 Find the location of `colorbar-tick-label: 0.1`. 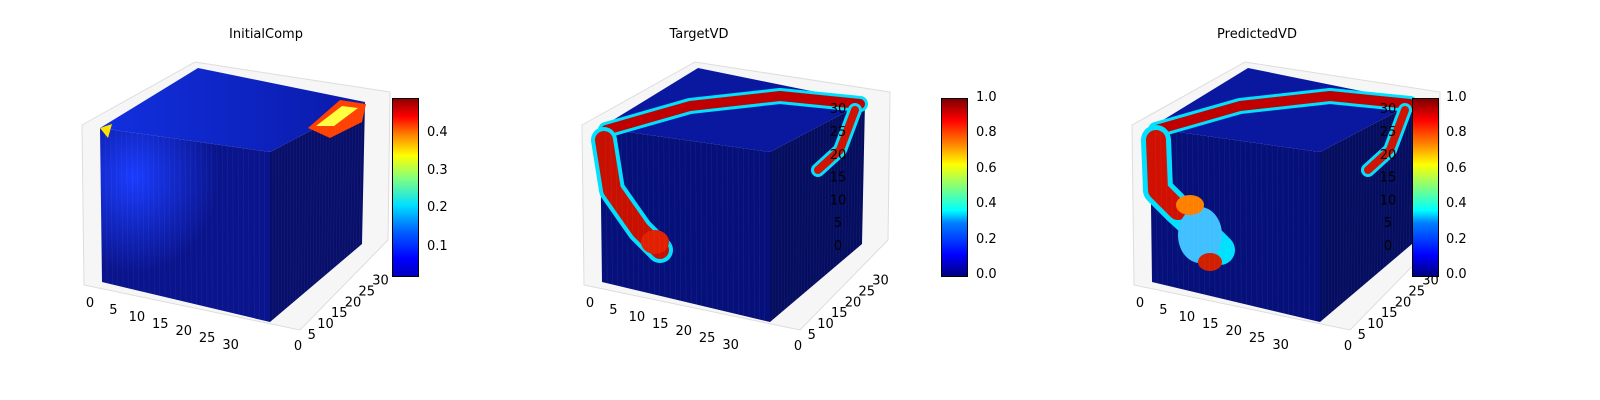

colorbar-tick-label: 0.1 is located at coordinates (437, 246).